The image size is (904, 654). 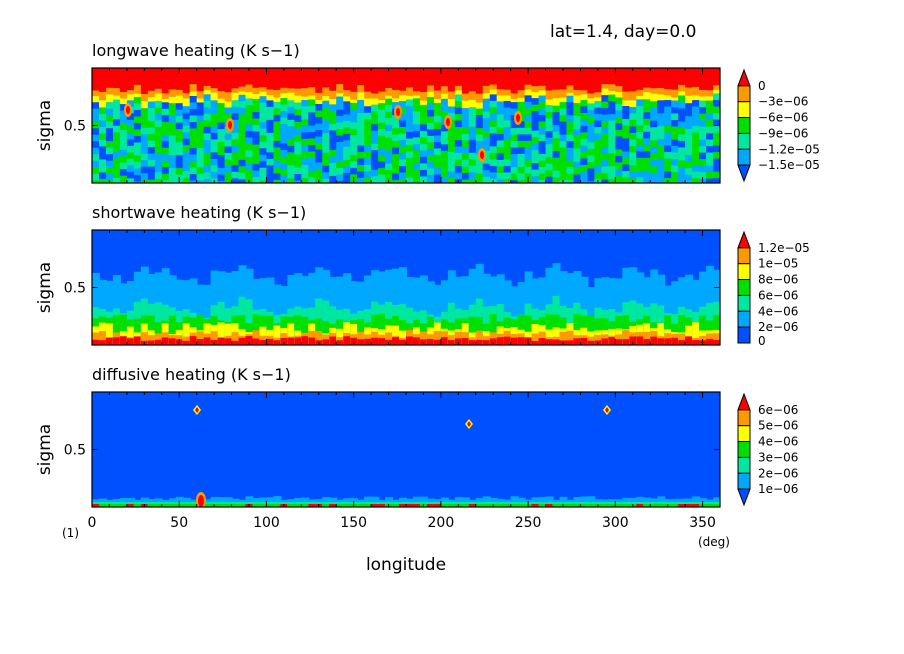 What do you see at coordinates (45, 449) in the screenshot?
I see `y-axis-label: sigma` at bounding box center [45, 449].